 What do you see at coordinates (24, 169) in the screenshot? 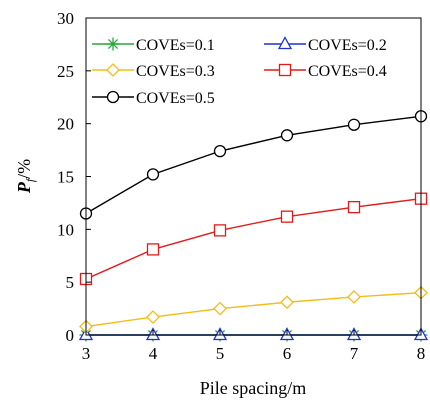
I see `y-axis-title-unit: /%` at bounding box center [24, 169].